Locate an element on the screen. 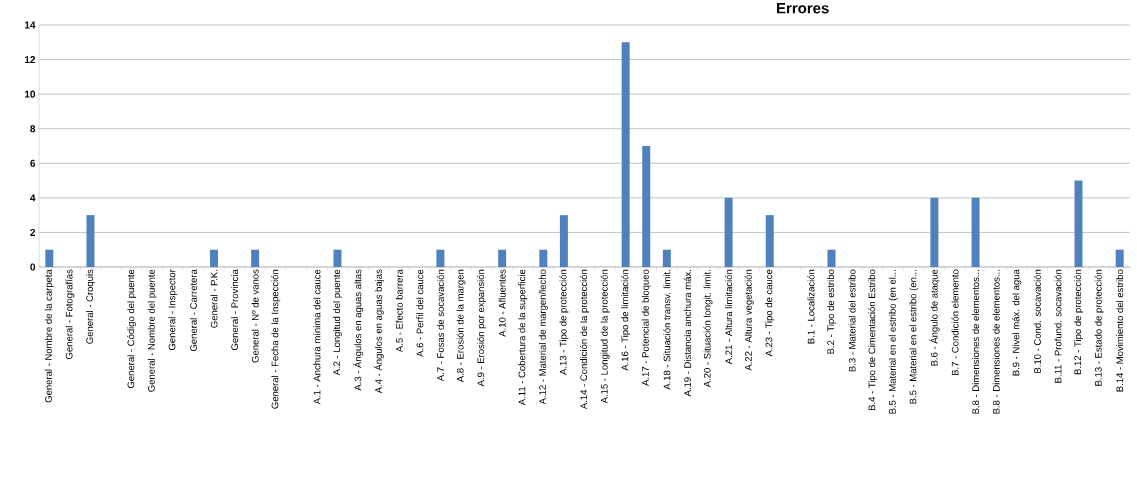 The image size is (1137, 484). x-tick-label: A.18 - Situación transv. limit. is located at coordinates (667, 330).